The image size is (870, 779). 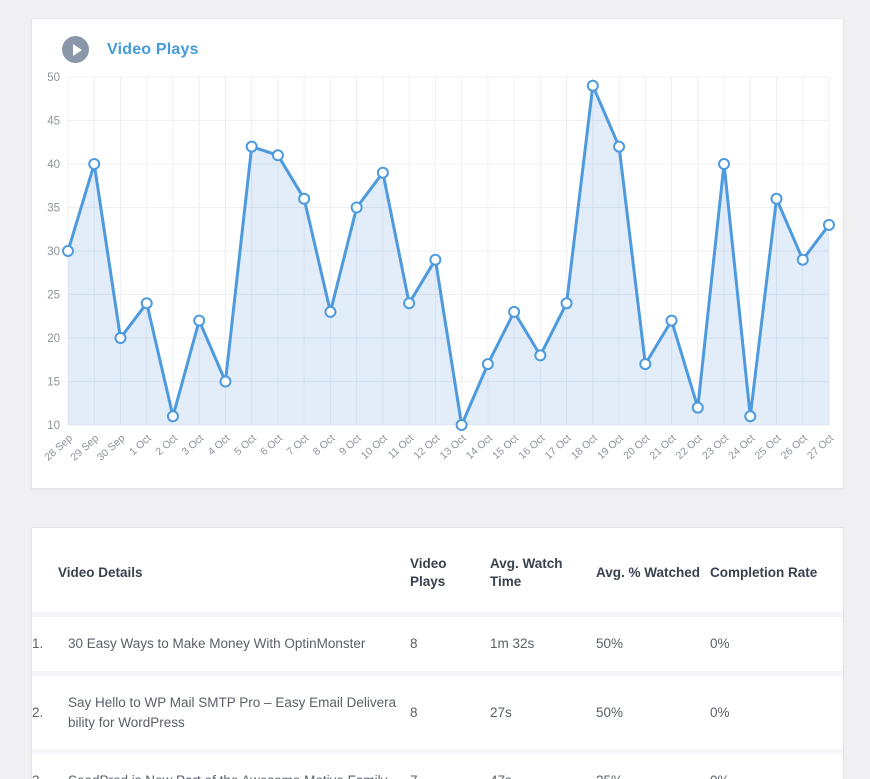 What do you see at coordinates (584, 447) in the screenshot?
I see `x-axis-tick-label: 18 Oct` at bounding box center [584, 447].